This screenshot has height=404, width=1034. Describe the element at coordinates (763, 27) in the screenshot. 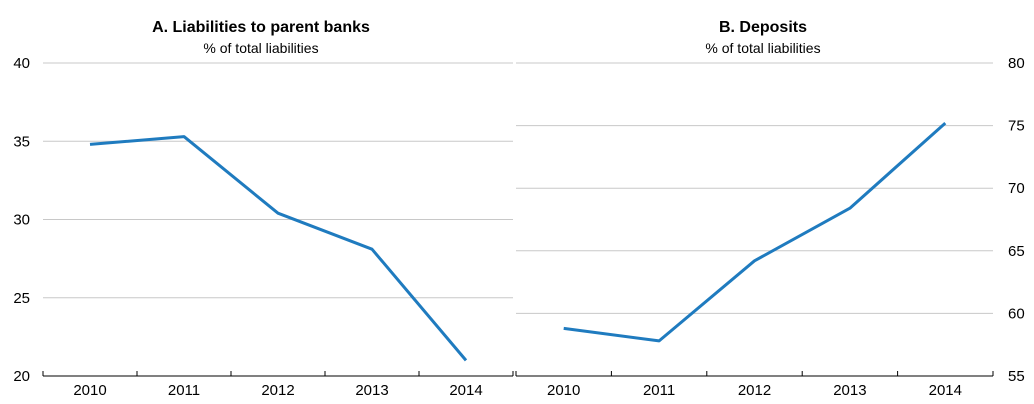

I see `panel-b-title: B. Deposits` at that location.